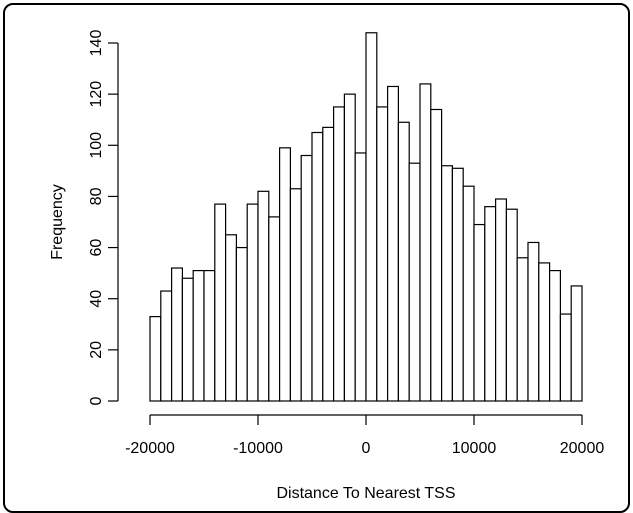 The width and height of the screenshot is (633, 513). What do you see at coordinates (96, 94) in the screenshot?
I see `y-tick-label: 120` at bounding box center [96, 94].